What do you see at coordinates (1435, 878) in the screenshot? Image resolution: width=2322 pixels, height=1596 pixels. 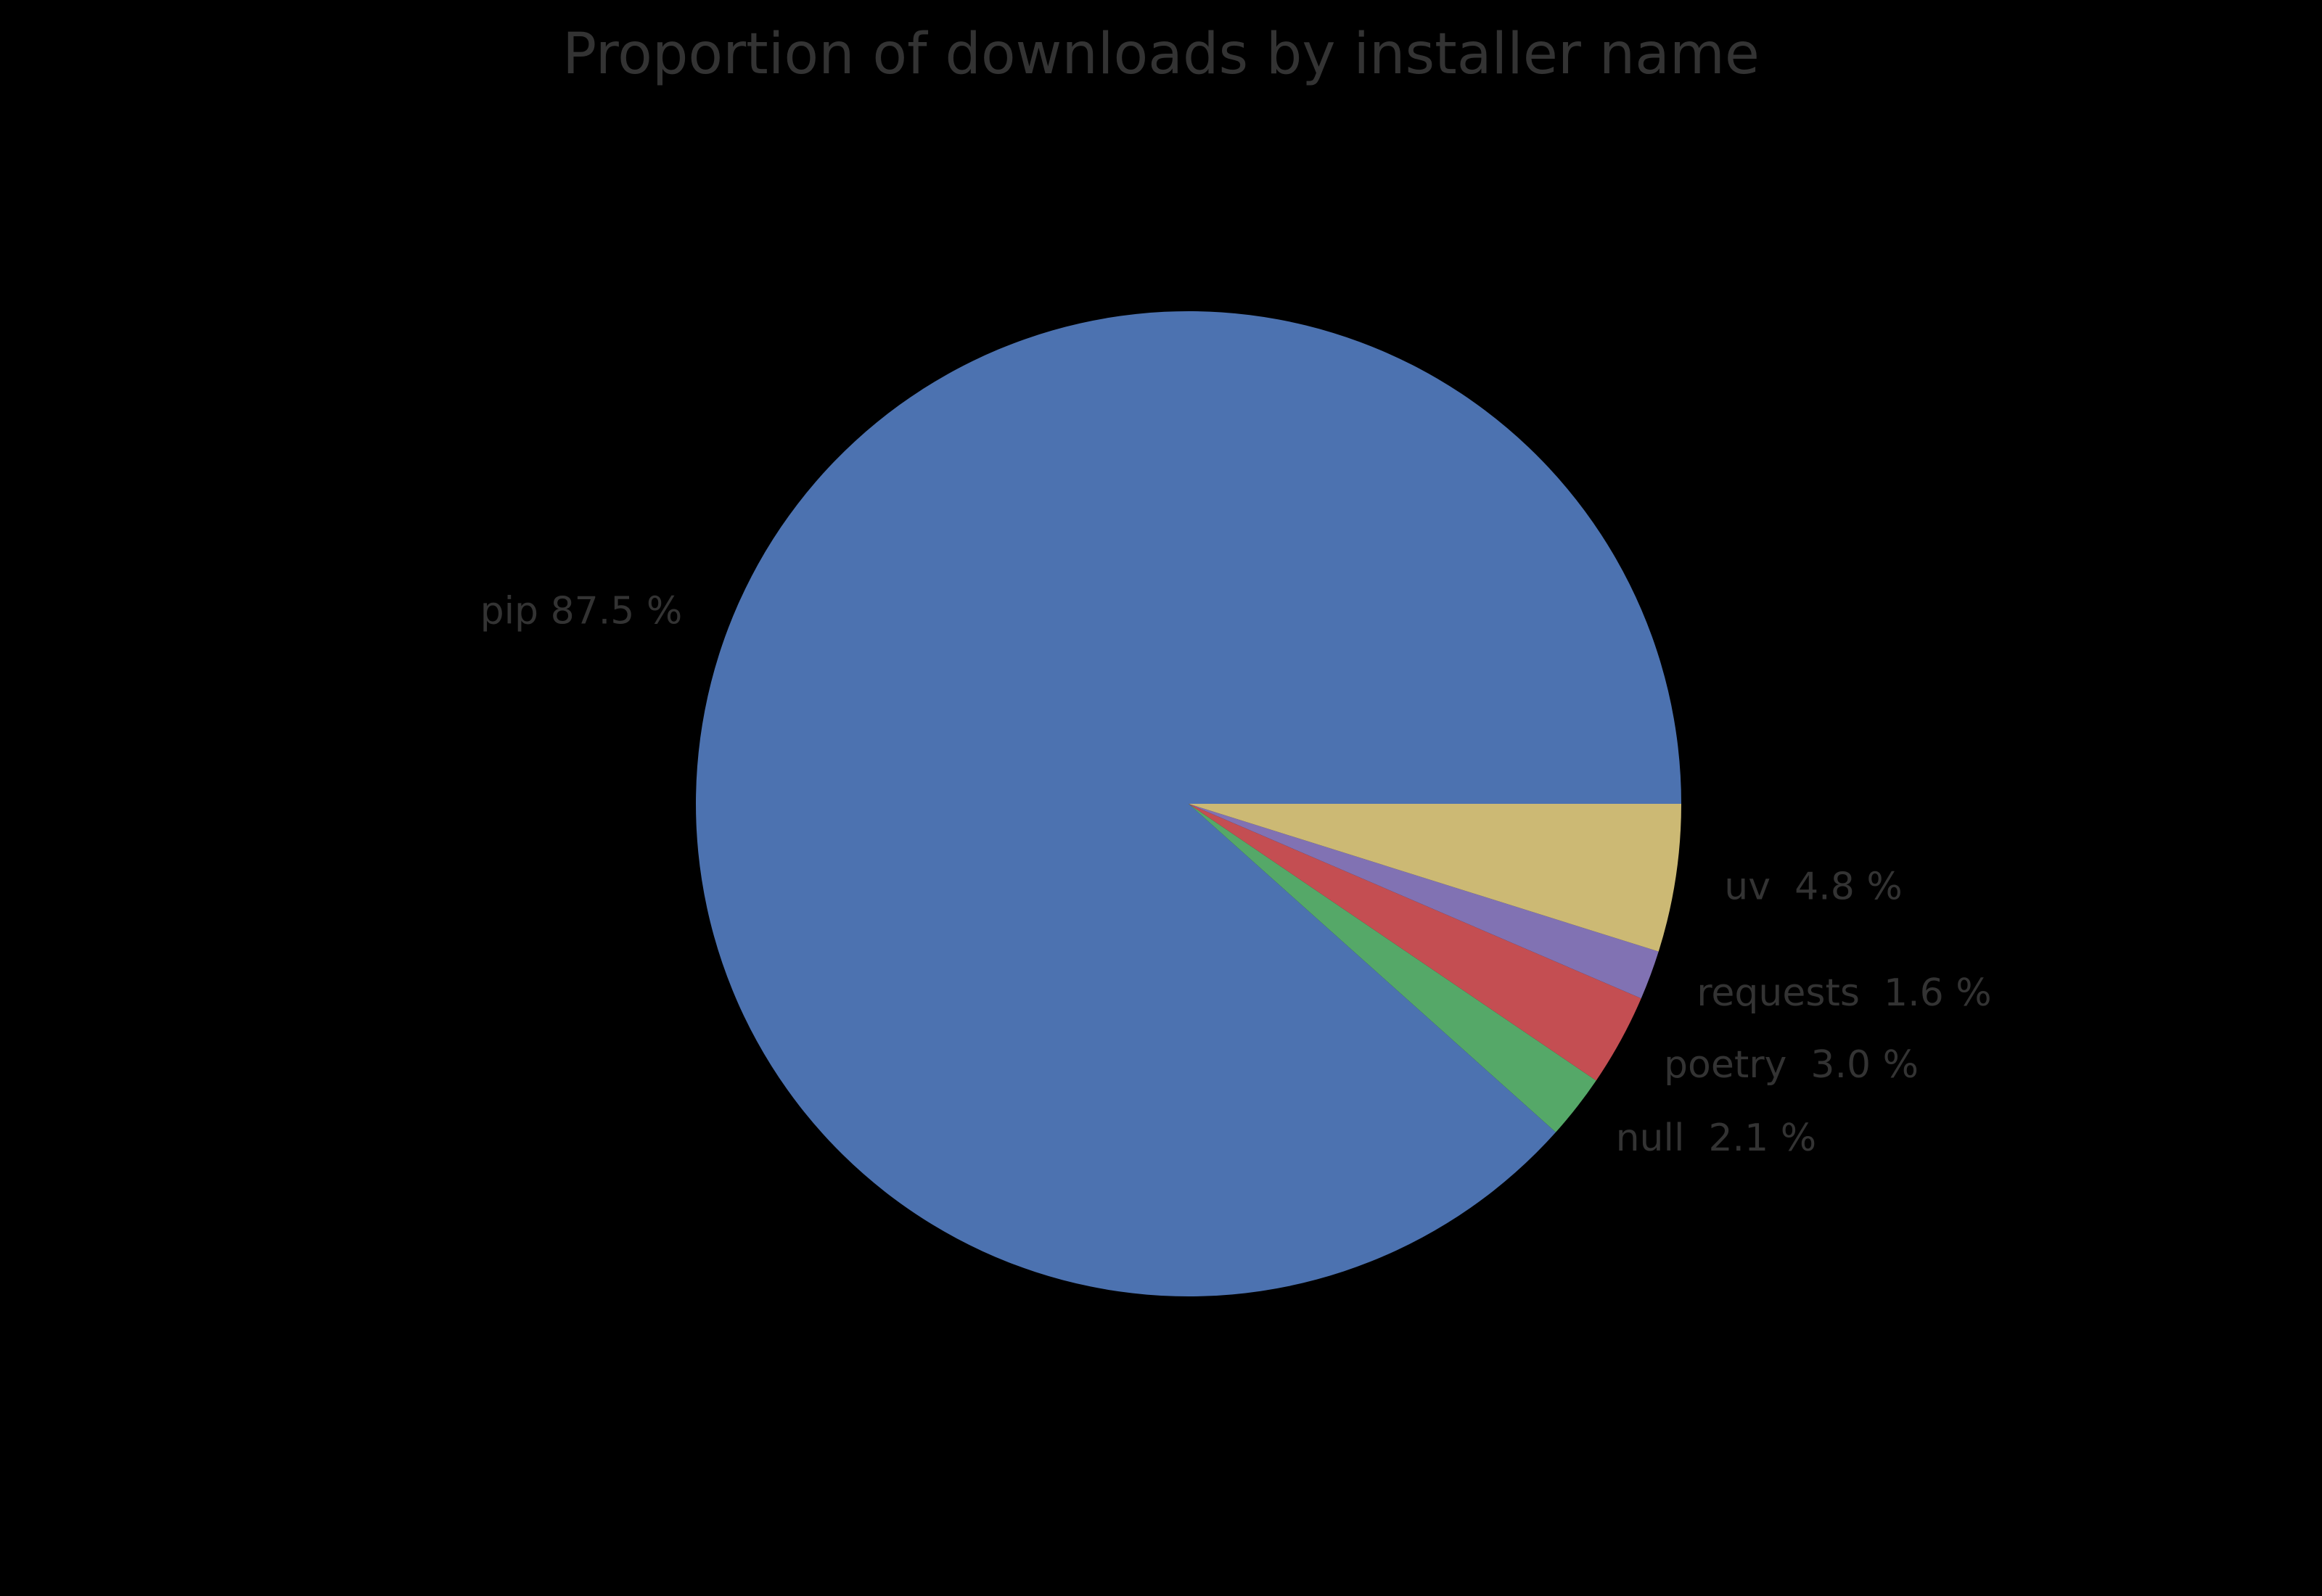 I see `pie-slice-uv` at bounding box center [1435, 878].